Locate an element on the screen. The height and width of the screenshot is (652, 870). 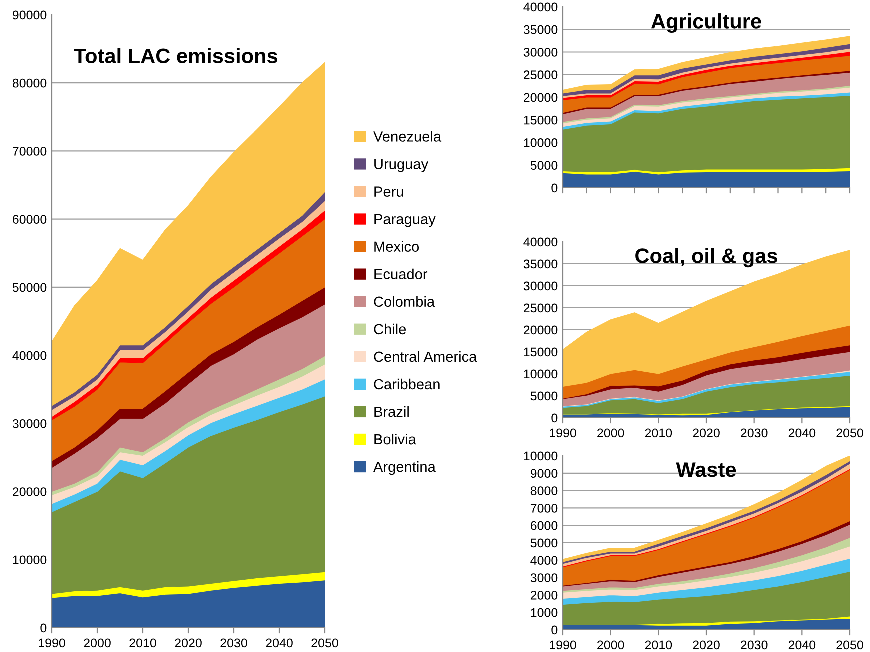
y-tick-label: 2000 is located at coordinates (544, 595).